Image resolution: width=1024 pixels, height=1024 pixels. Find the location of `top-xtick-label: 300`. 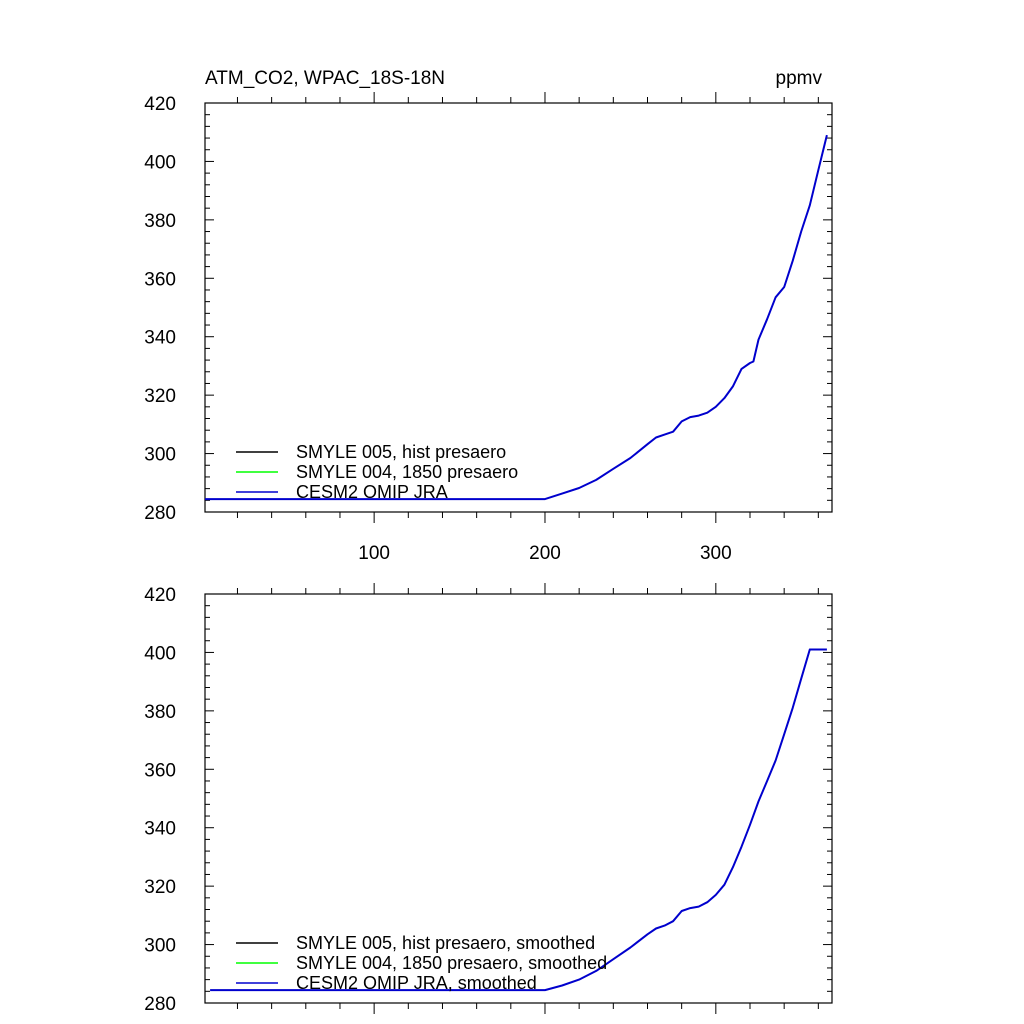

top-xtick-label: 300 is located at coordinates (716, 553).